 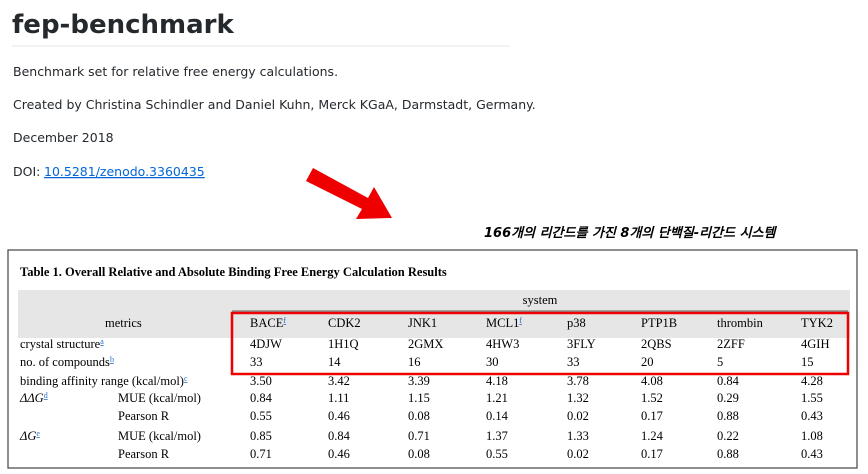 I want to click on highlight-box, so click(x=540, y=343).